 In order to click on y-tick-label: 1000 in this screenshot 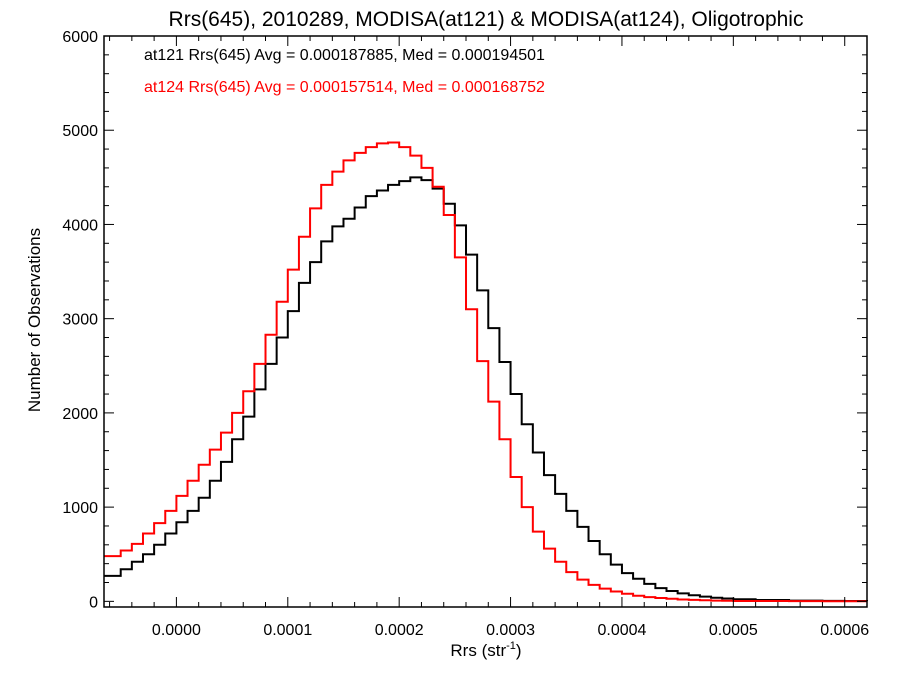, I will do `click(80, 508)`.